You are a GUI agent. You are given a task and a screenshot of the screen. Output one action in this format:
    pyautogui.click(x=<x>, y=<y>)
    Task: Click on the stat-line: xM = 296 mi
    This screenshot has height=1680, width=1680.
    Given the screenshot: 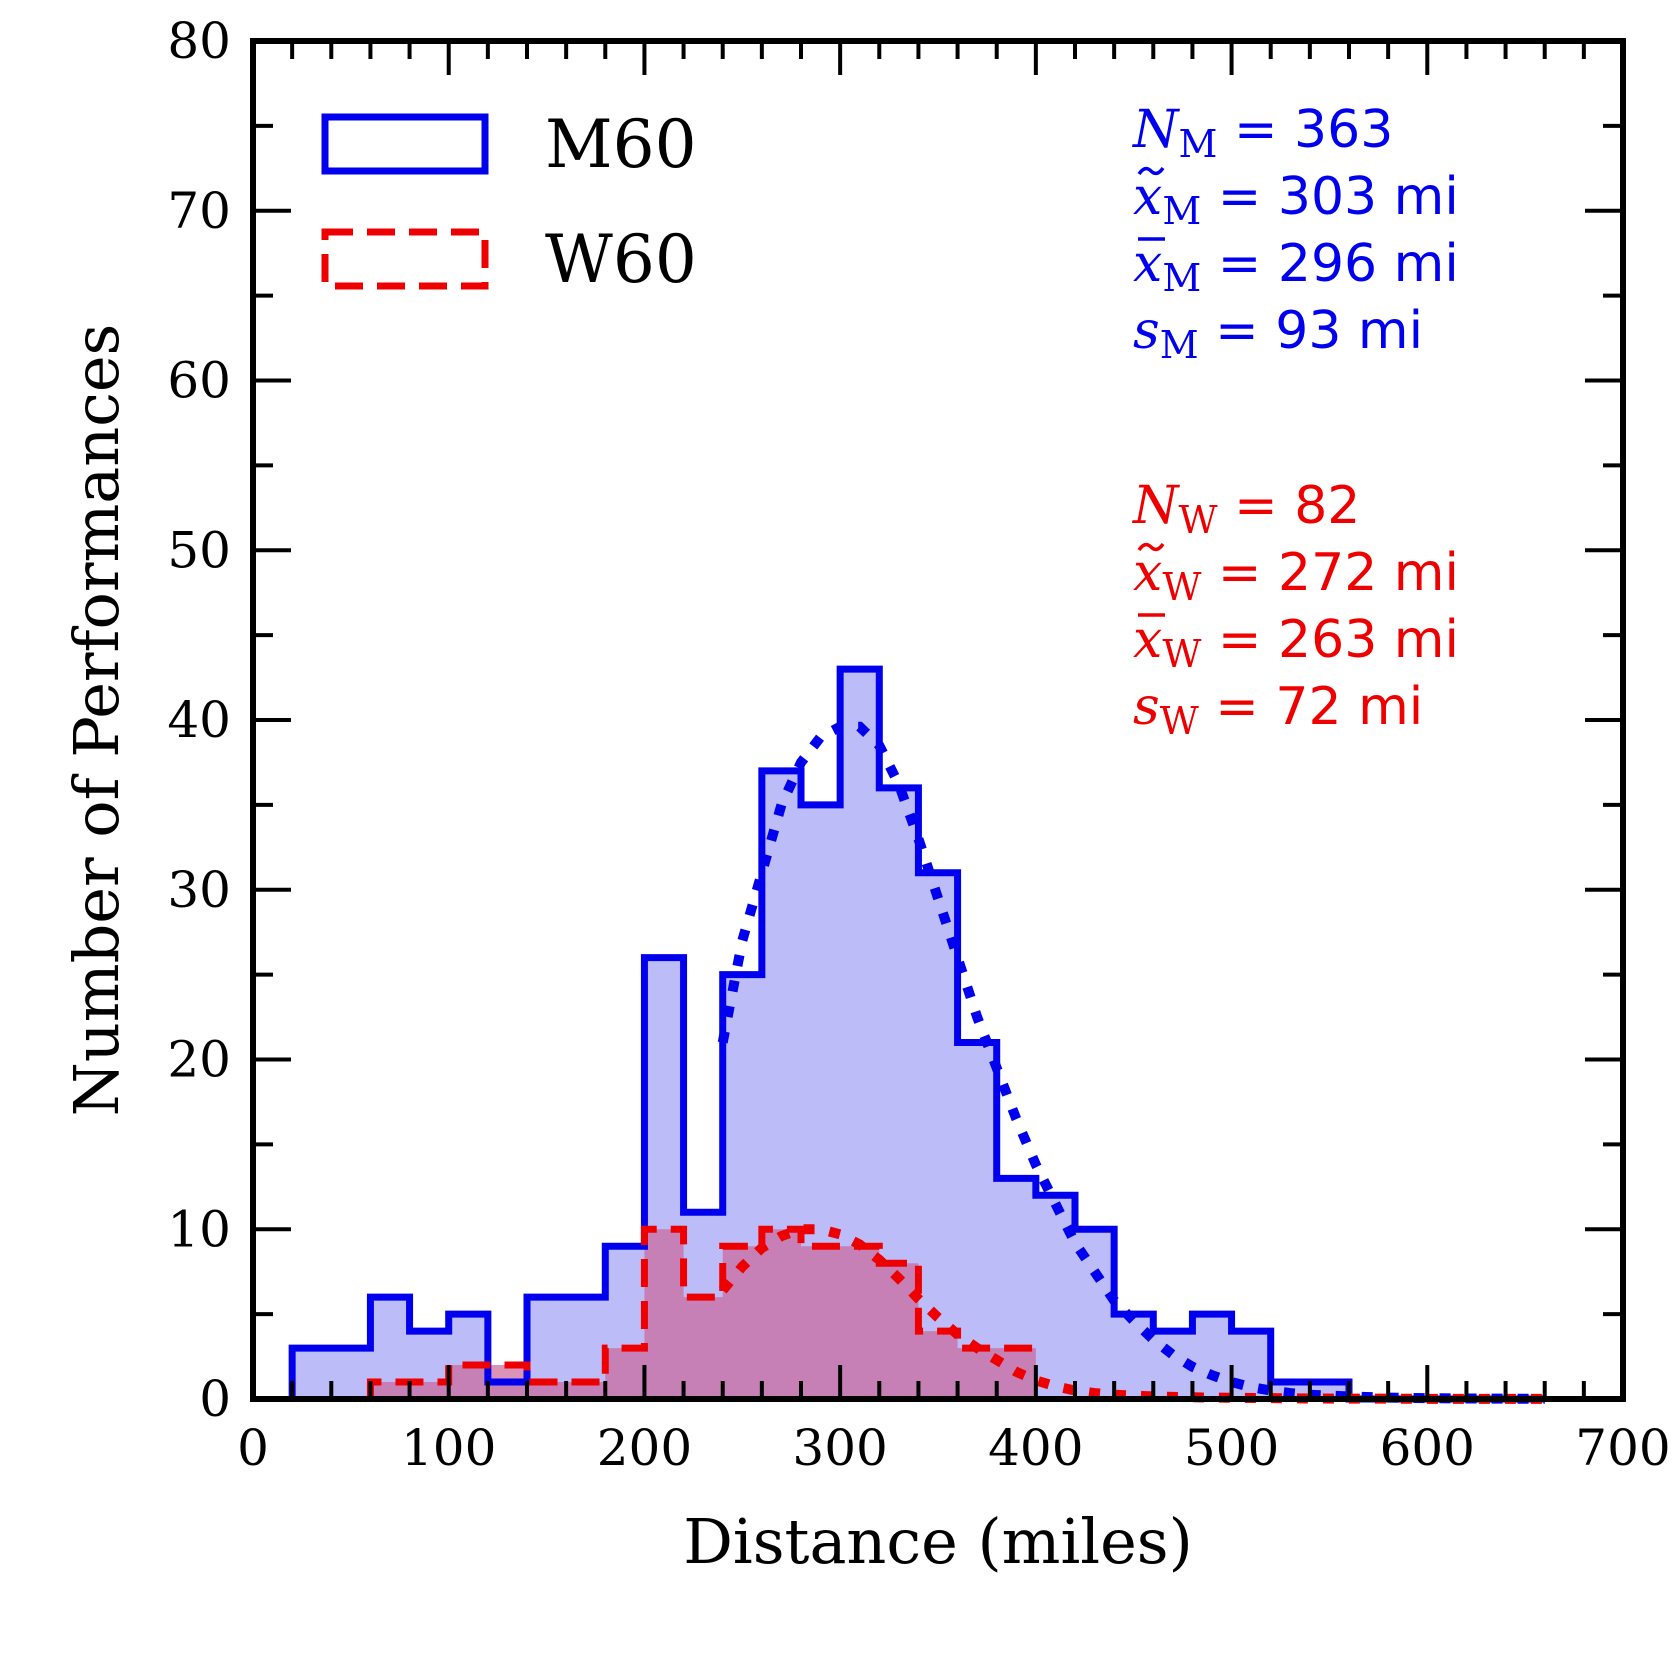 What is the action you would take?
    pyautogui.click(x=1296, y=267)
    